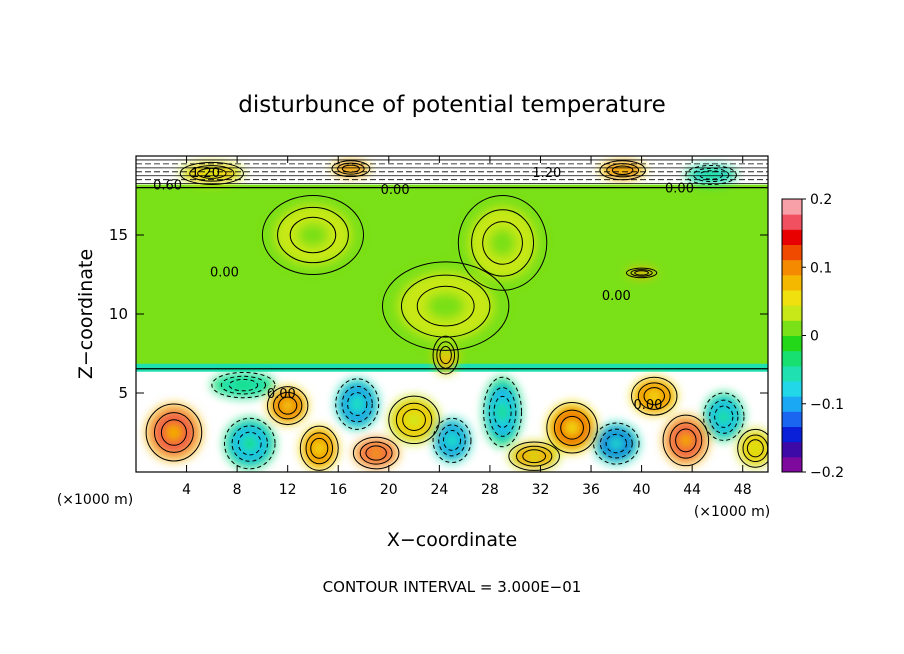 Image resolution: width=904 pixels, height=654 pixels. What do you see at coordinates (95, 500) in the screenshot?
I see `x-unit-left: (×1000 m)` at bounding box center [95, 500].